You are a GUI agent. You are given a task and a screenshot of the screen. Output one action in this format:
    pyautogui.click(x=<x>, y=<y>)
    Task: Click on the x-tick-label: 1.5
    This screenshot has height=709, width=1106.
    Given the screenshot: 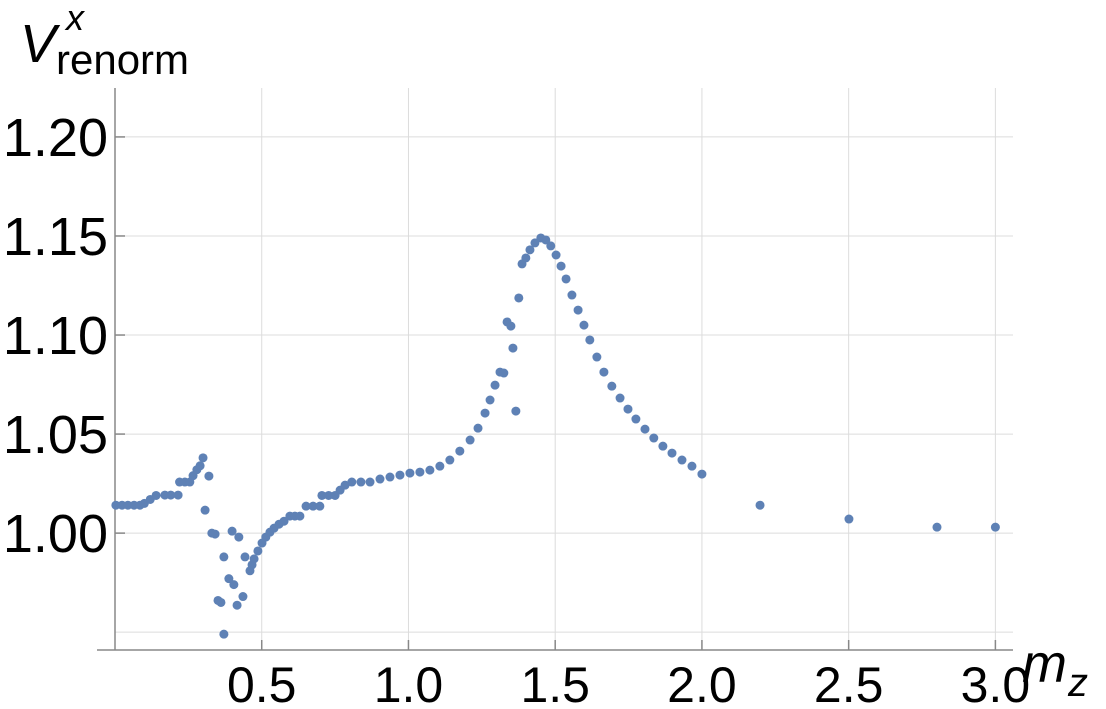 What is the action you would take?
    pyautogui.click(x=555, y=683)
    